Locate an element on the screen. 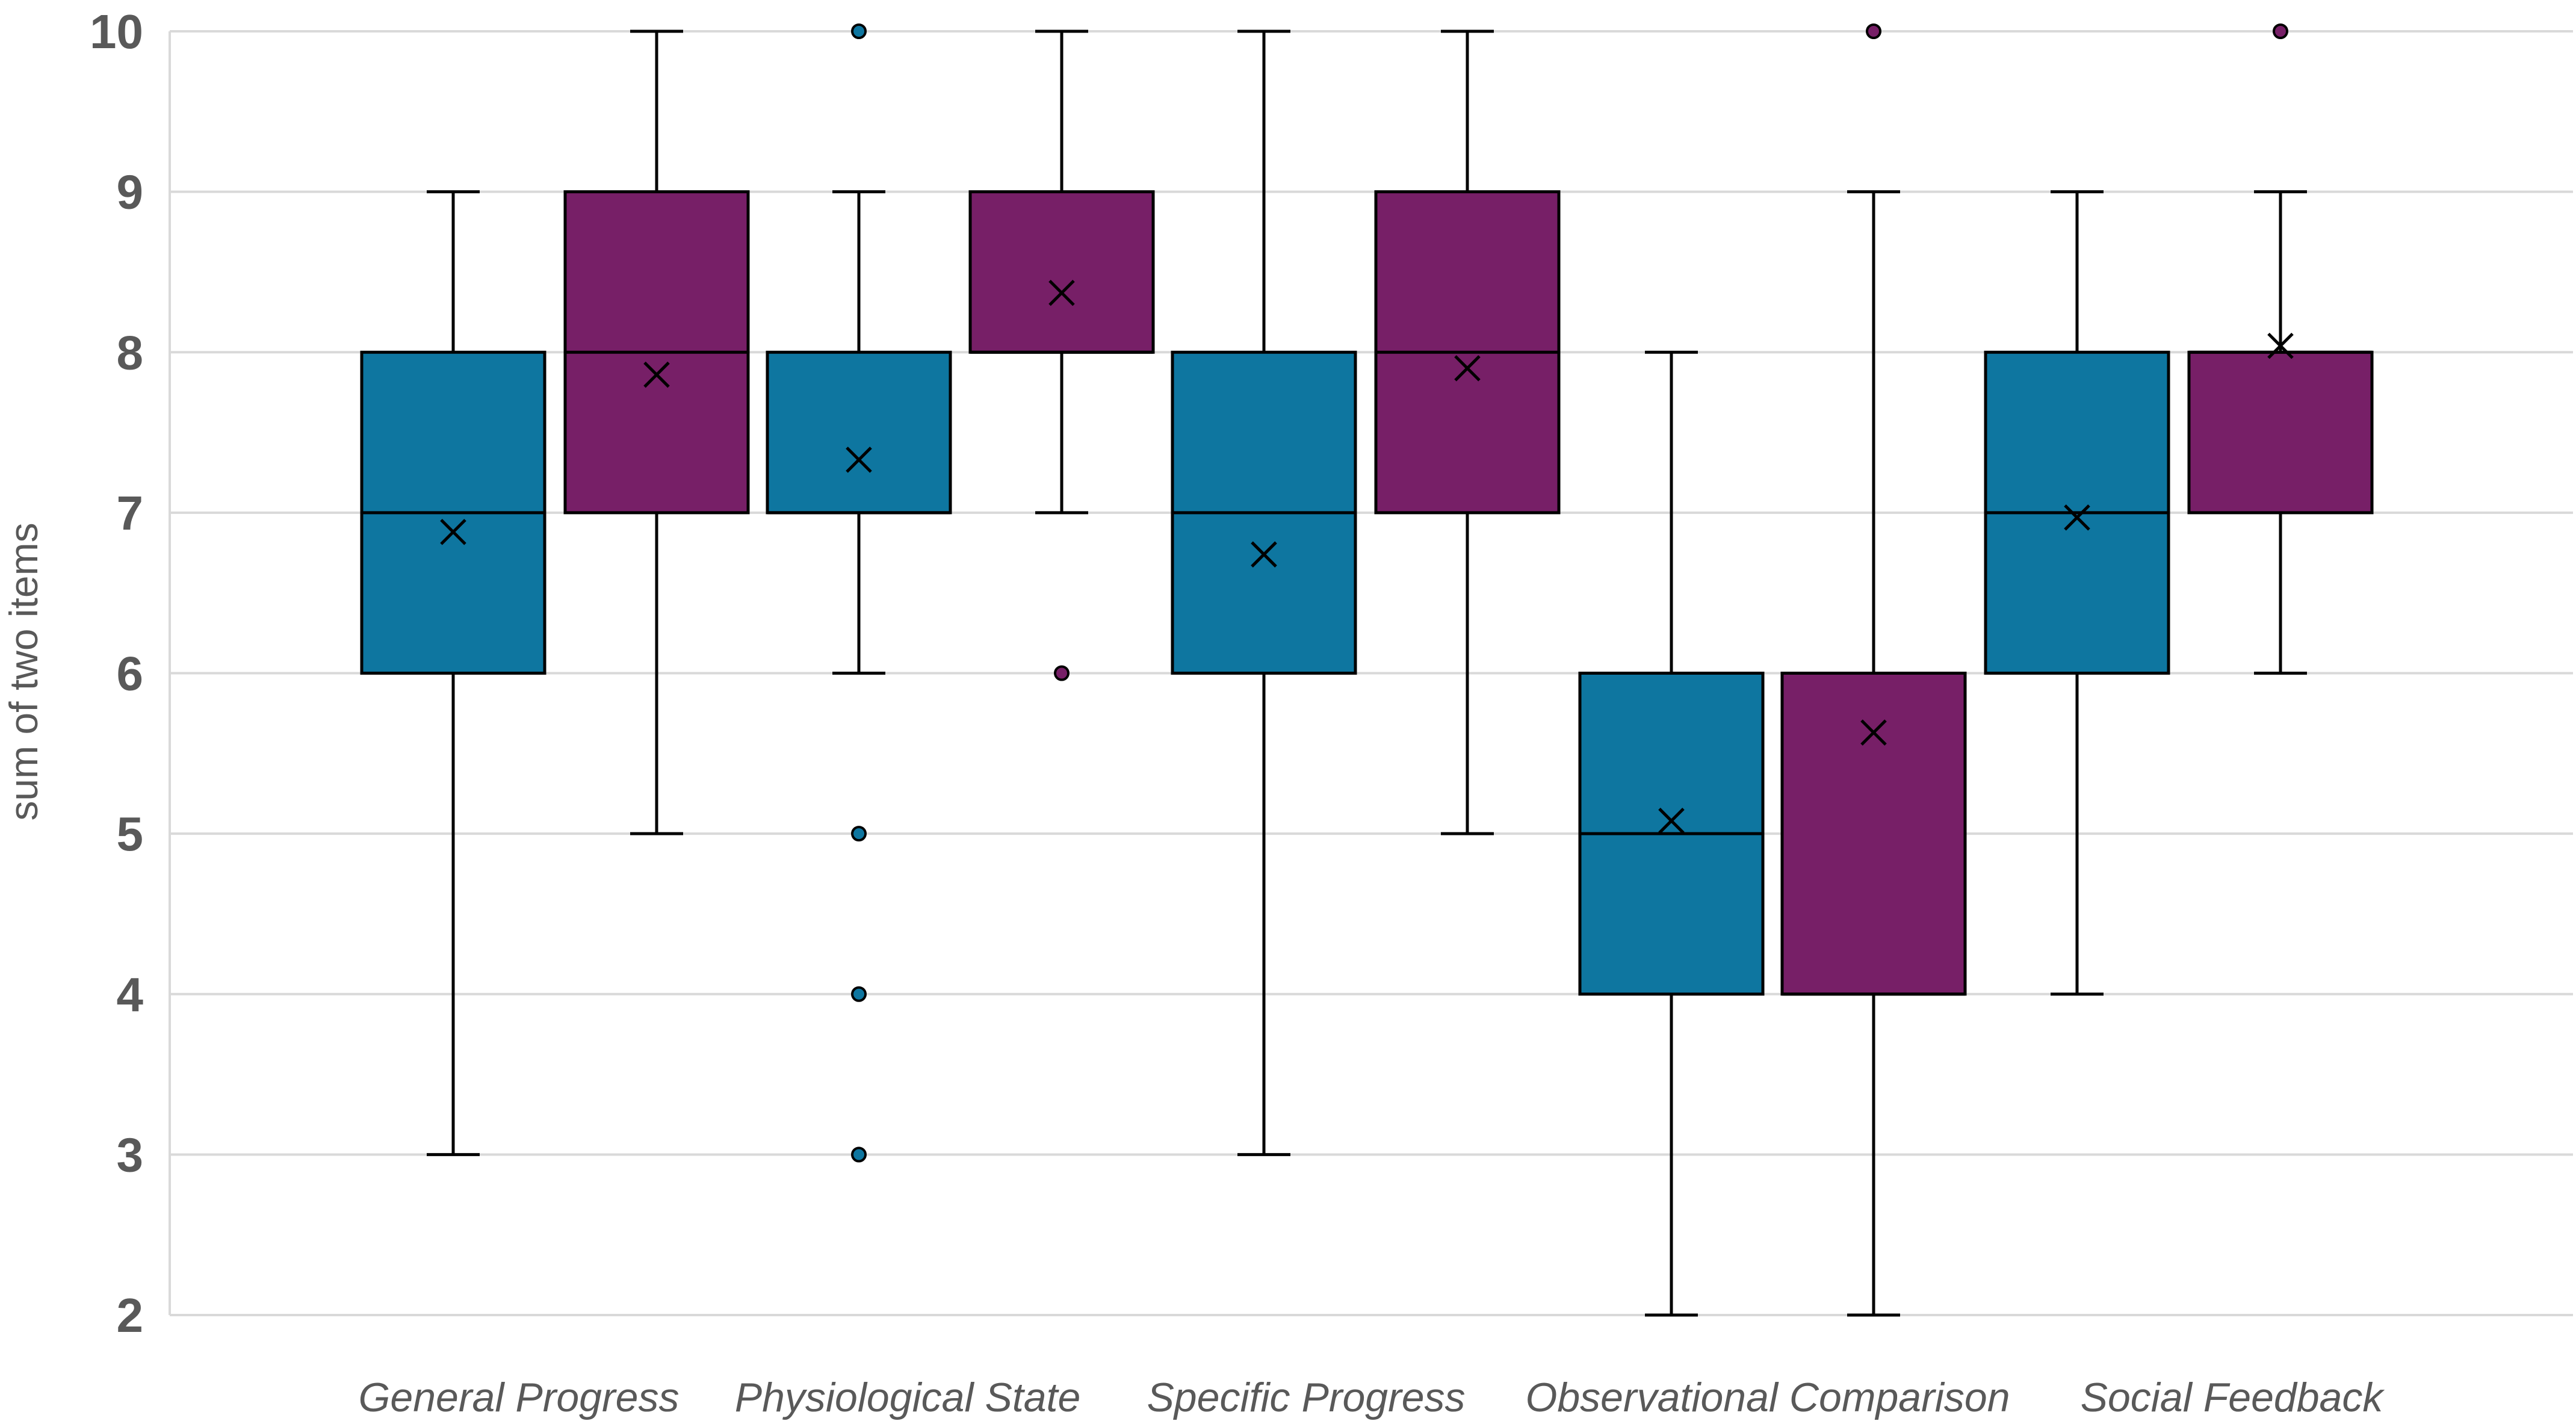  category-label-social-feedback: Social Feedback is located at coordinates (2233, 1397).